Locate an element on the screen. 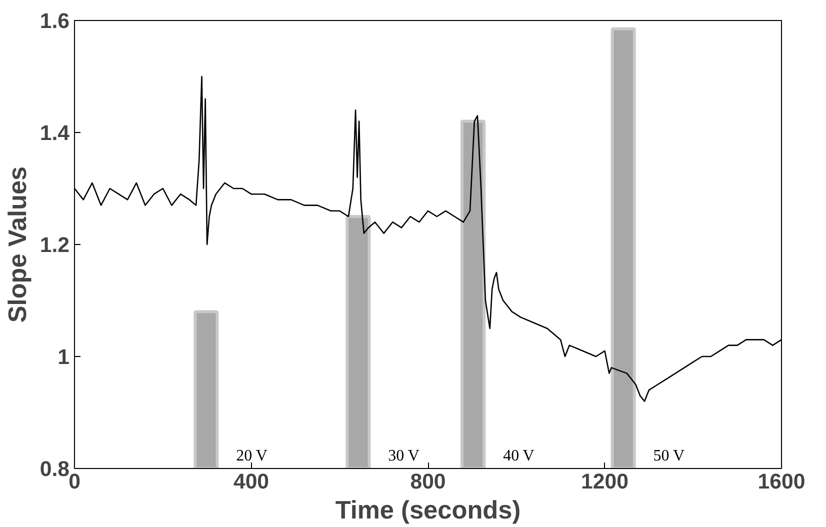  x-tick-label: 1600 is located at coordinates (782, 482).